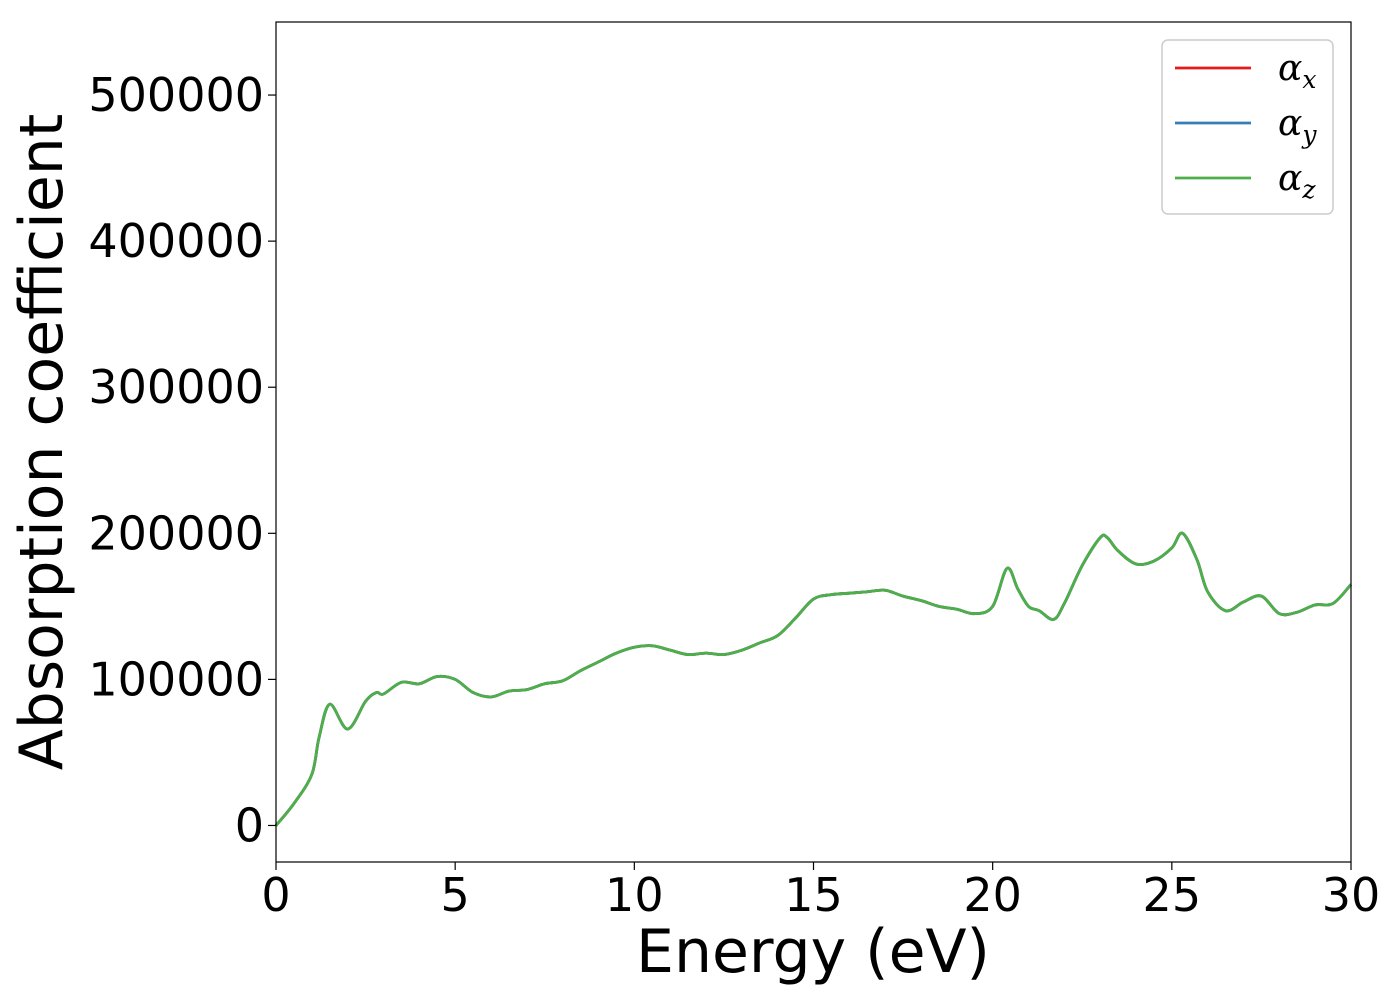  Describe the element at coordinates (176, 533) in the screenshot. I see `y-tick-label: 200000` at that location.